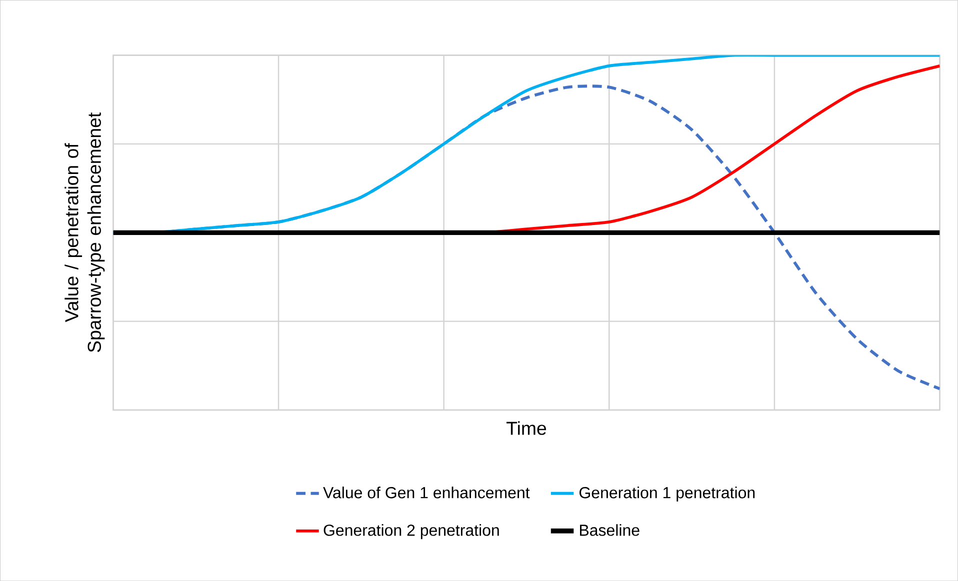  Describe the element at coordinates (526, 428) in the screenshot. I see `x-axis-title: Time` at that location.